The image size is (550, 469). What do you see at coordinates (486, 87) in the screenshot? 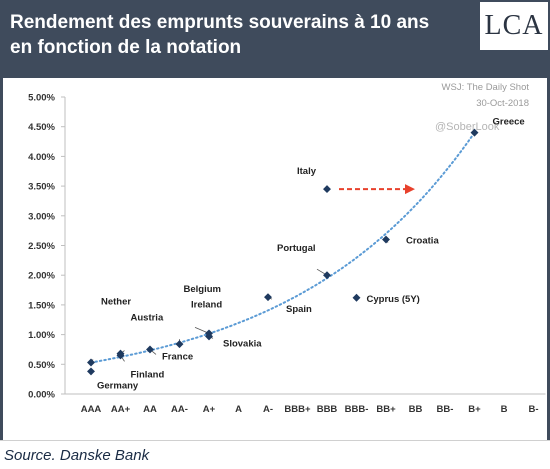
I see `watermark-source: WSJ: The Daily Shot` at bounding box center [486, 87].